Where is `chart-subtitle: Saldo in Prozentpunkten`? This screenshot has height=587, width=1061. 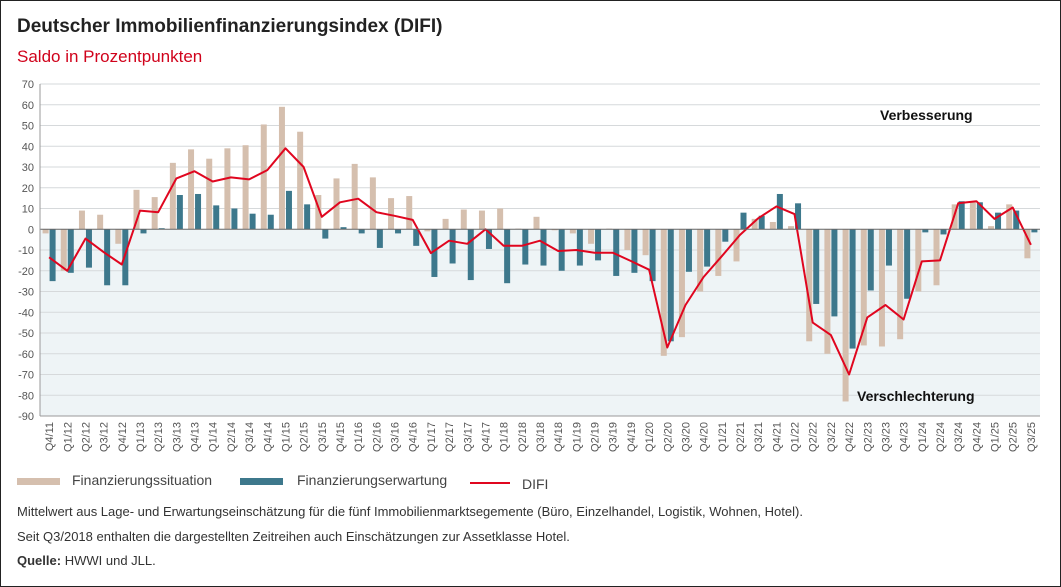 chart-subtitle: Saldo in Prozentpunkten is located at coordinates (110, 56).